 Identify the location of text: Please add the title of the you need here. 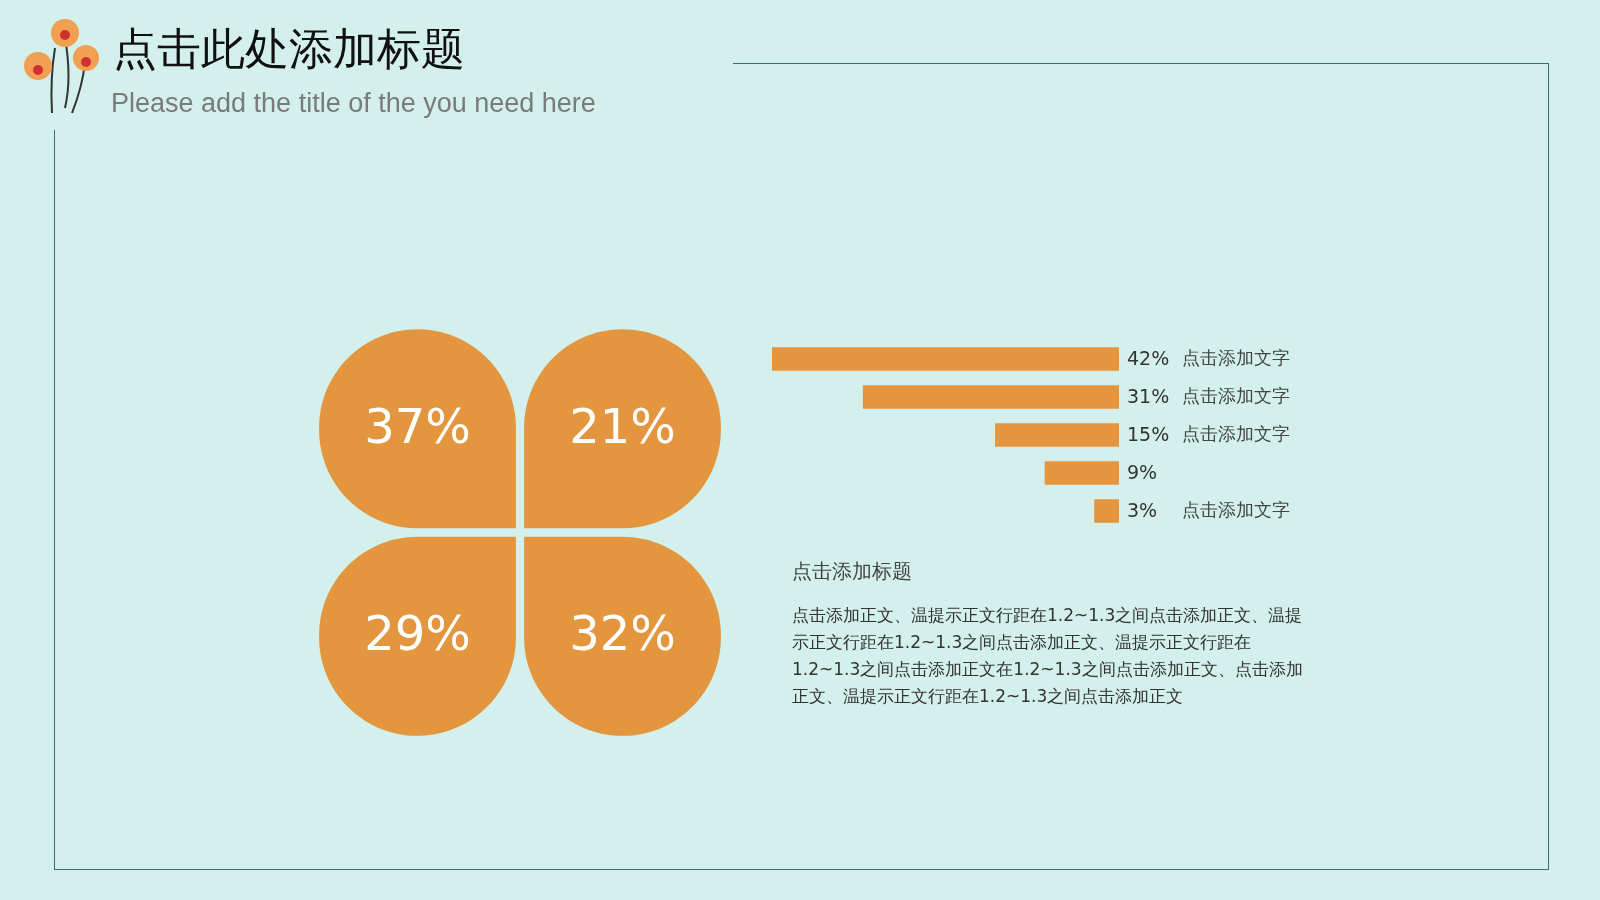
(353, 103).